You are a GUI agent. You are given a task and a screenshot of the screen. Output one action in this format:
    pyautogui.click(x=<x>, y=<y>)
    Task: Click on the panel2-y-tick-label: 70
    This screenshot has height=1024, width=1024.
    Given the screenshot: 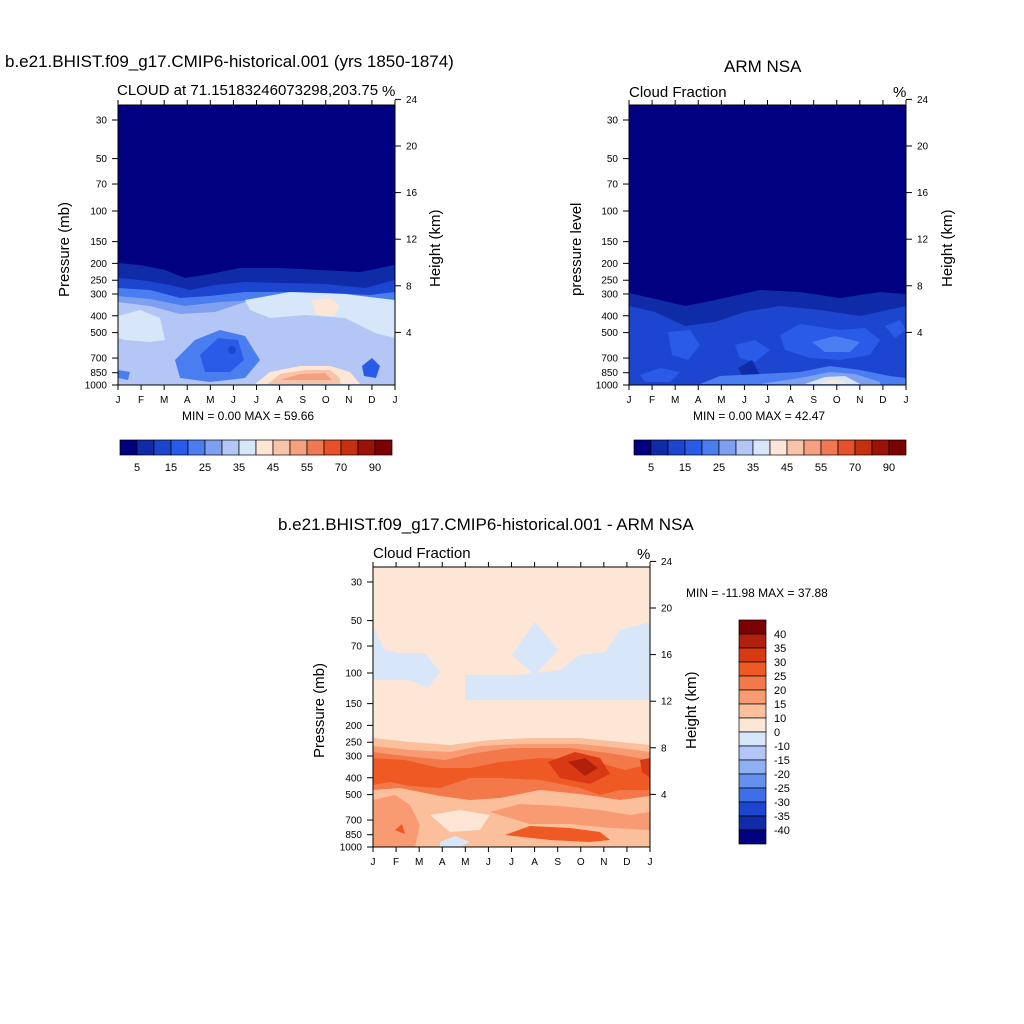 What is the action you would take?
    pyautogui.click(x=613, y=185)
    